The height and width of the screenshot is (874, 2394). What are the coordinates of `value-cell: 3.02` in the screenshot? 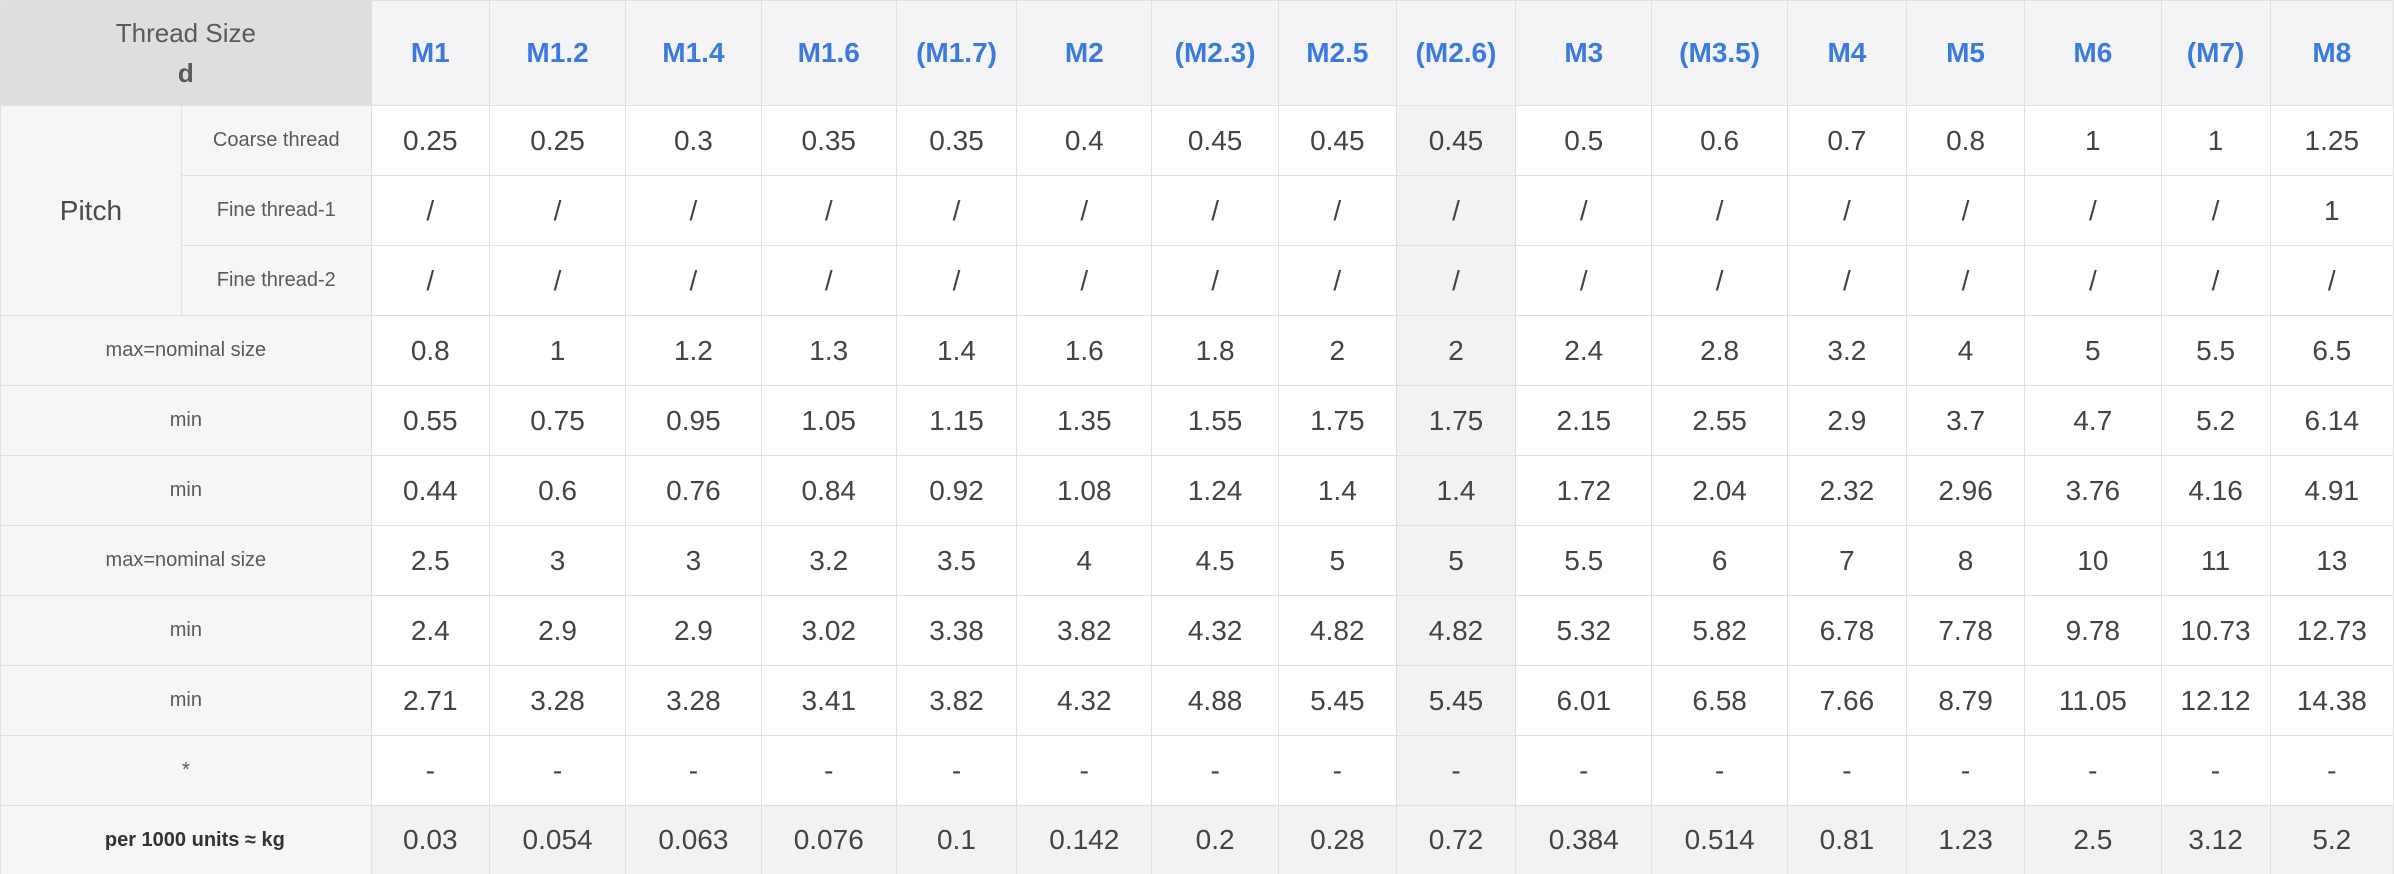 It's located at (828, 630).